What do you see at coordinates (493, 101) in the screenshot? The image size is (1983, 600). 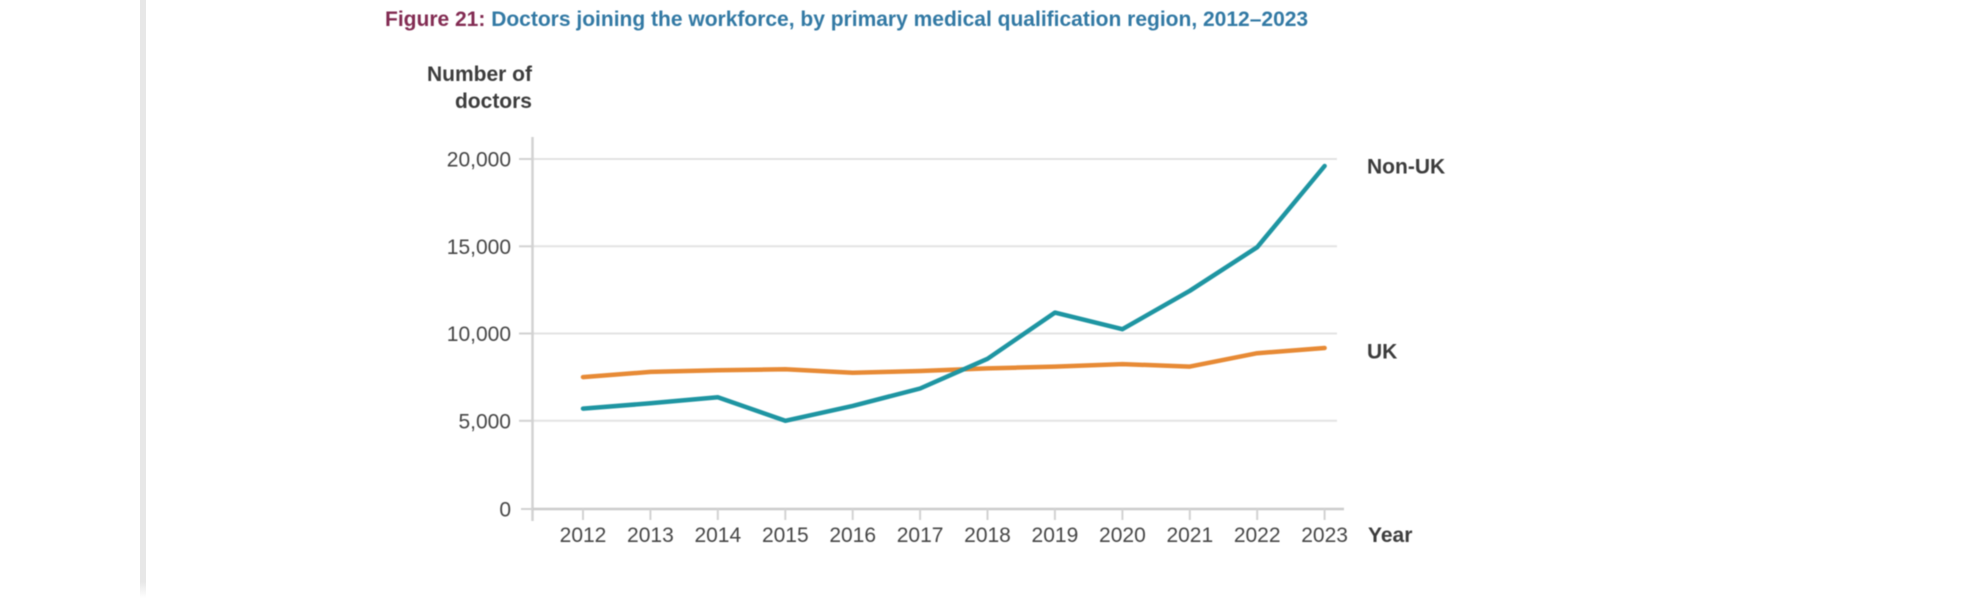 I see `svg-text: doctors` at bounding box center [493, 101].